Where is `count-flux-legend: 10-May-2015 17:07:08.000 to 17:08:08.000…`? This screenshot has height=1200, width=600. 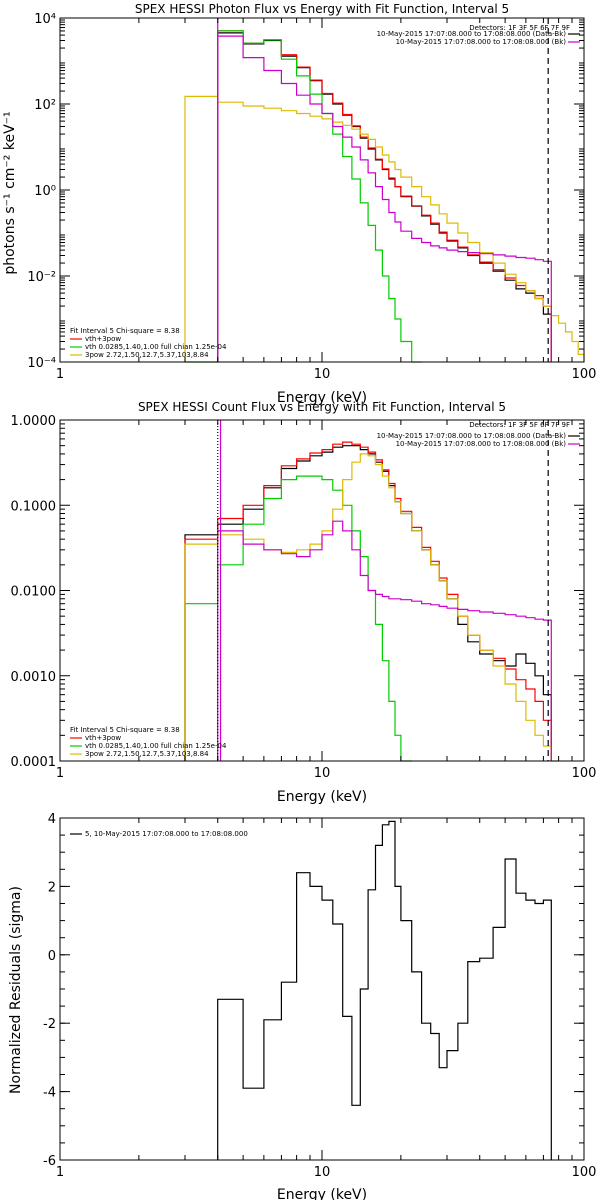
count-flux-legend: 10-May-2015 17:07:08.000 to 17:08:08.000… is located at coordinates (478, 440).